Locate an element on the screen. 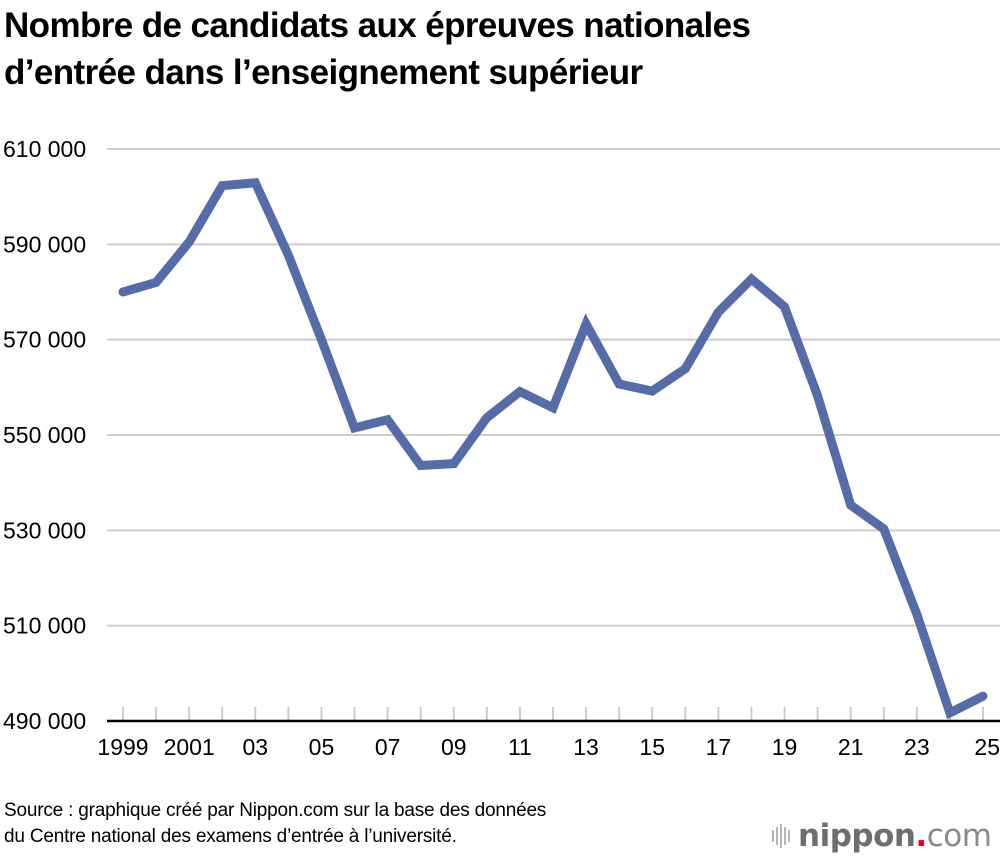 The height and width of the screenshot is (860, 1000). x-tick-label: 11 is located at coordinates (520, 747).